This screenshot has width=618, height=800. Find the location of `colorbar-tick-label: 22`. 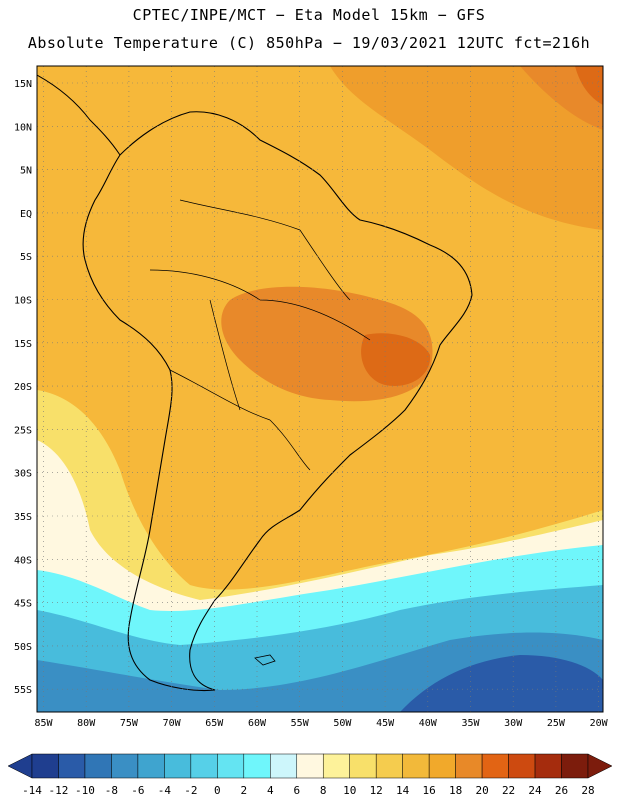

colorbar-tick-label: 22 is located at coordinates (508, 790).